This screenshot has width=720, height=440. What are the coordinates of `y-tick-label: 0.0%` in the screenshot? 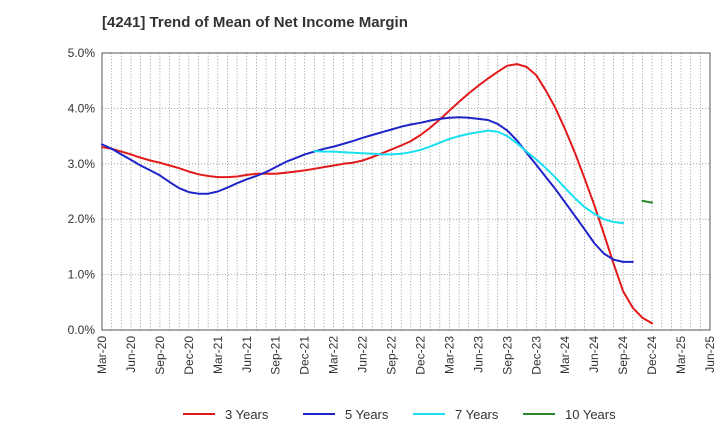 It's located at (82, 330).